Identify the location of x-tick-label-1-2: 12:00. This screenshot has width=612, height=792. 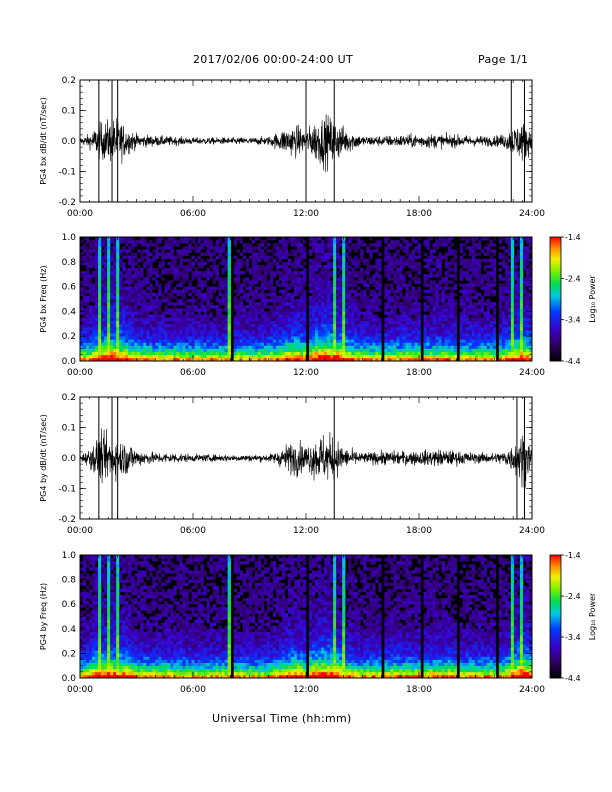
(306, 373).